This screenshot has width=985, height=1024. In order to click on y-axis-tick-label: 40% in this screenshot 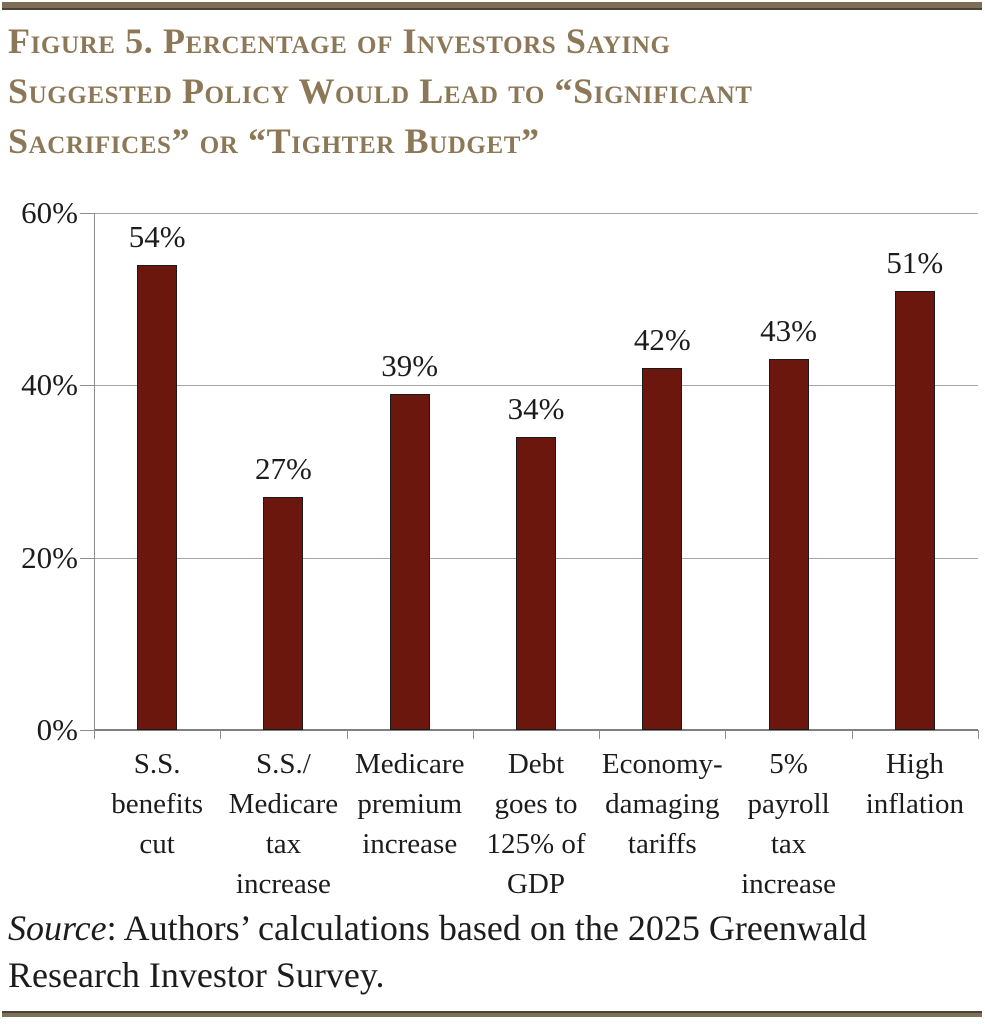, I will do `click(49, 385)`.